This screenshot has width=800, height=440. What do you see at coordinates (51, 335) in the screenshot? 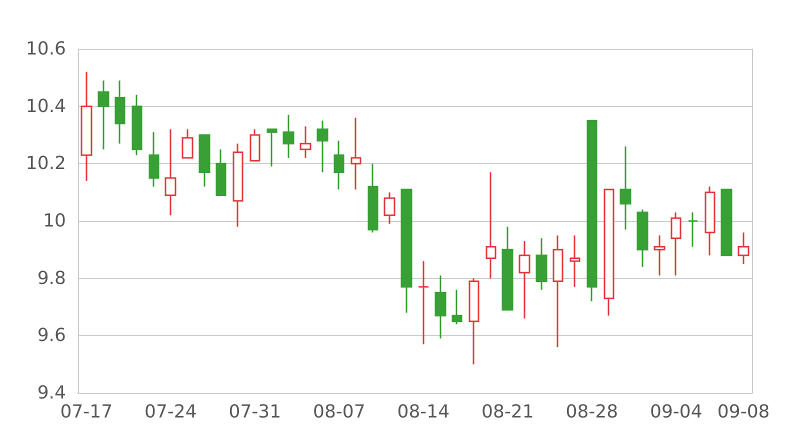
I see `y-tick-label: 9.6` at bounding box center [51, 335].